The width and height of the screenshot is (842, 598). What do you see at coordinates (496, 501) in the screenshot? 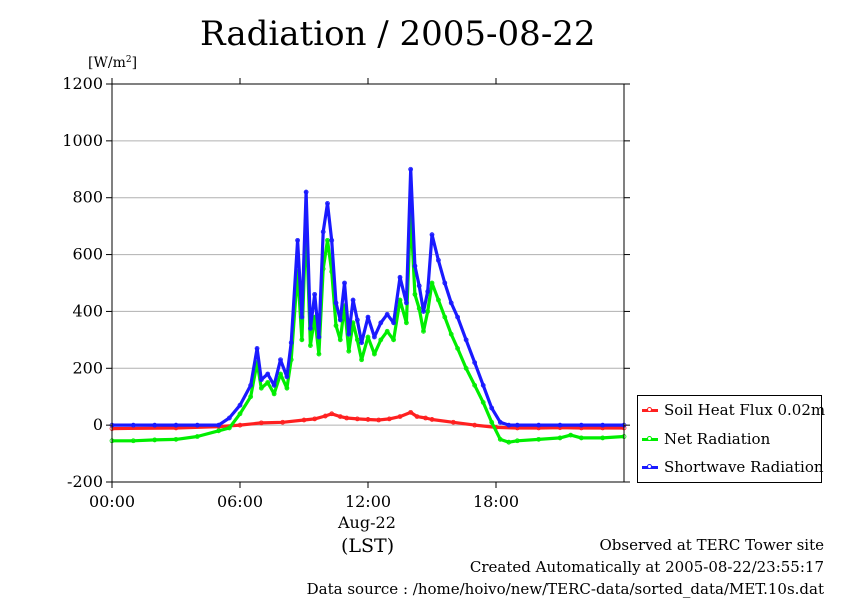
I see `x-tick-label: 18:00` at bounding box center [496, 501].